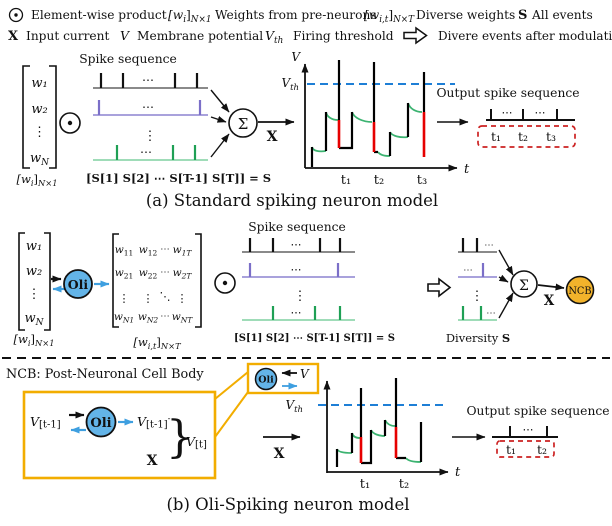  What do you see at coordinates (296, 15) in the screenshot?
I see `legend-wi-label: Weights from pre-neurons` at bounding box center [296, 15].